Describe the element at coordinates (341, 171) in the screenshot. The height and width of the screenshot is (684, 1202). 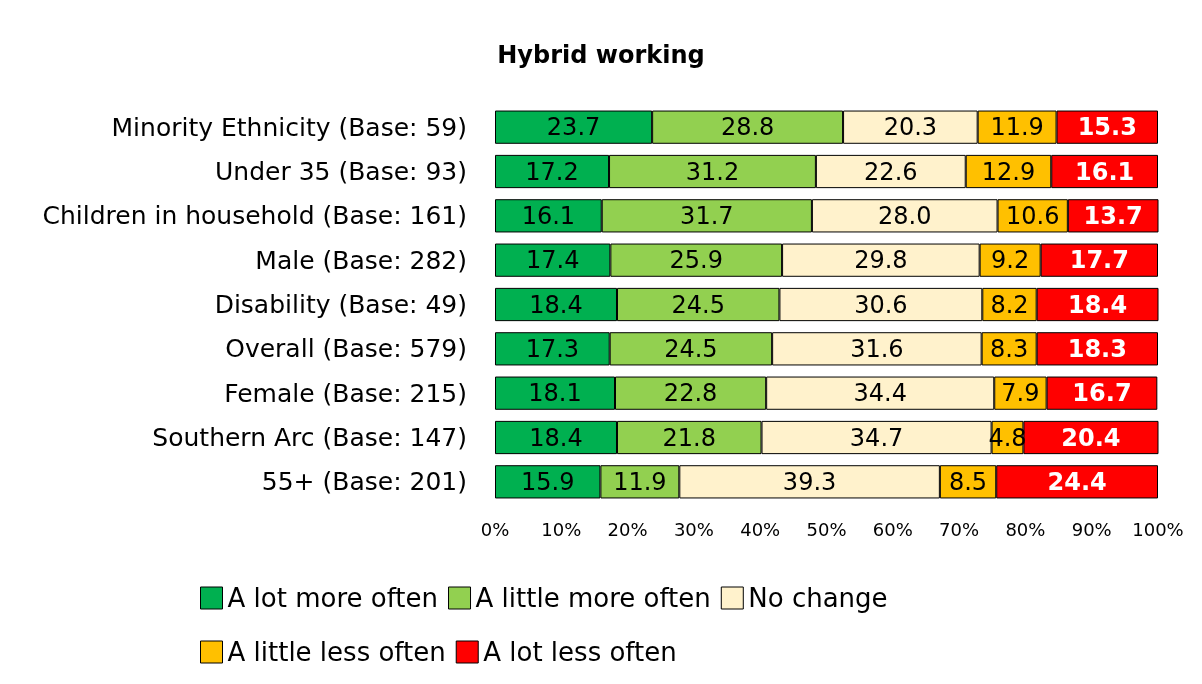
I see `y-tick-label: Under 35 (Base: 93)` at that location.